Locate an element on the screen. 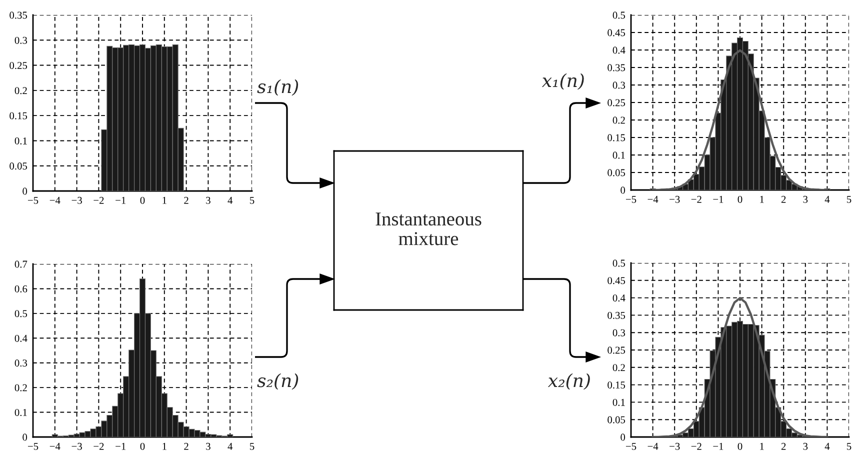  y-tick-label: 0.6 is located at coordinates (21, 288).